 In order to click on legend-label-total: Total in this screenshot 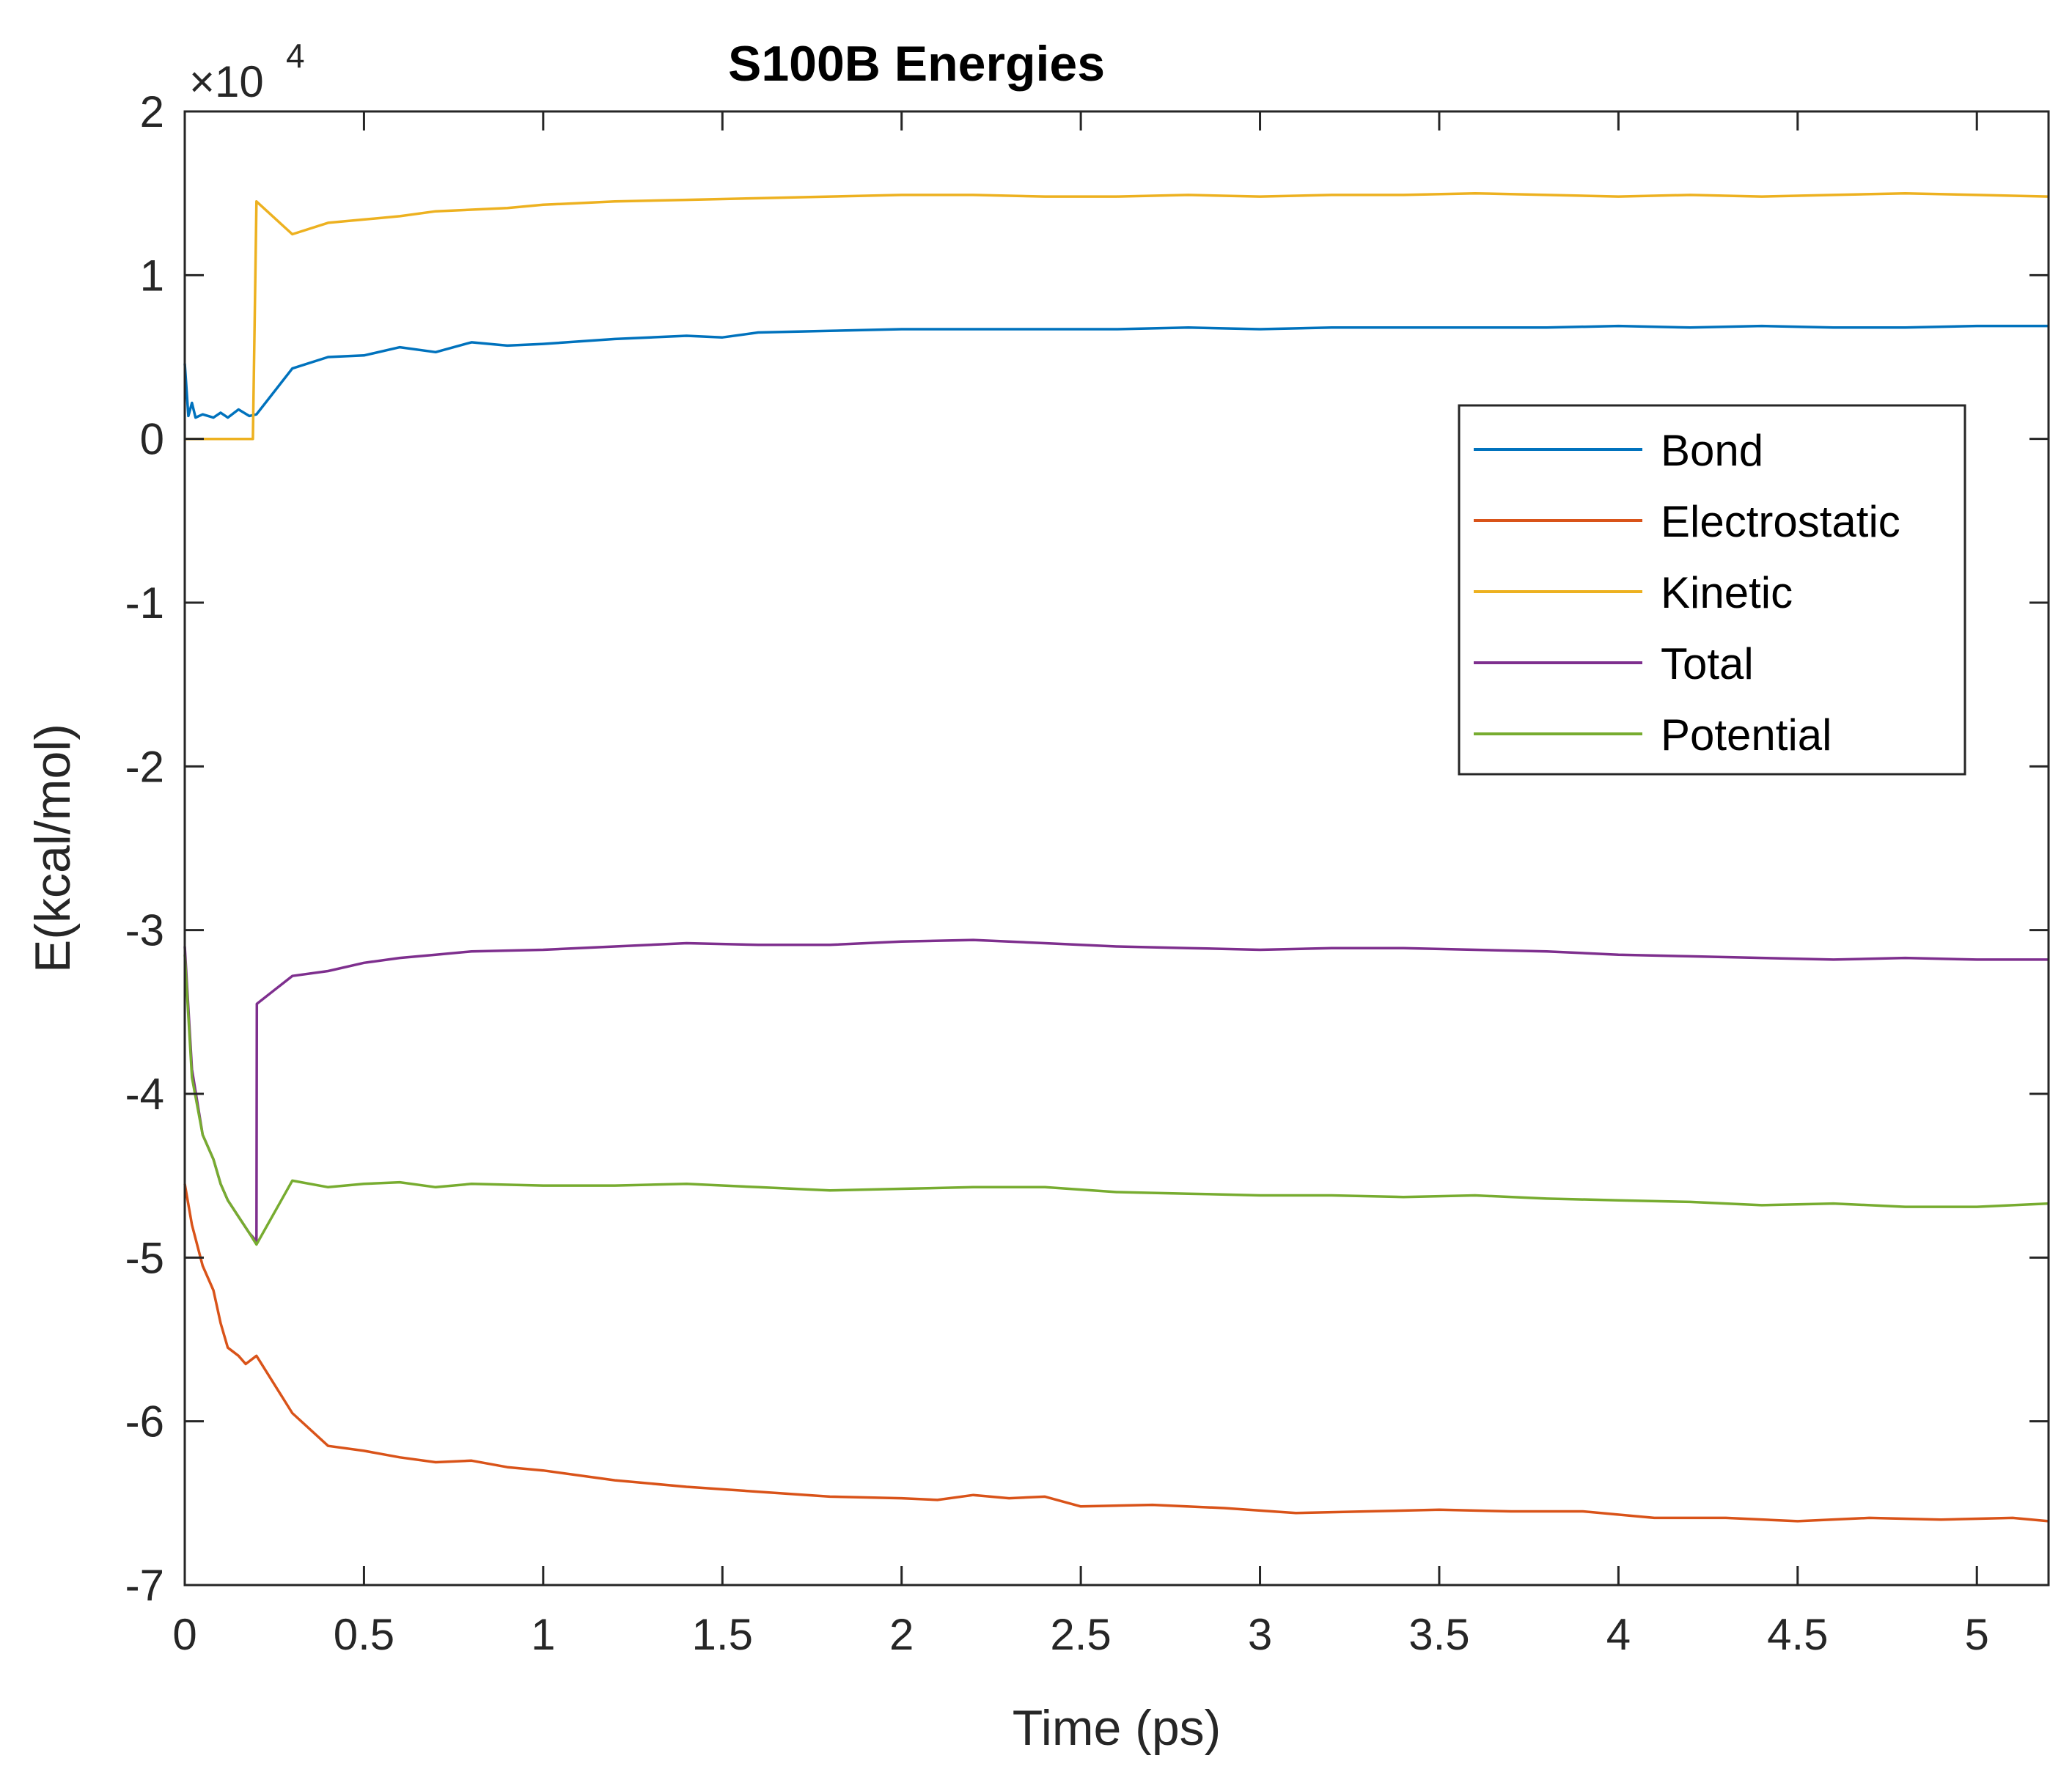, I will do `click(1708, 663)`.